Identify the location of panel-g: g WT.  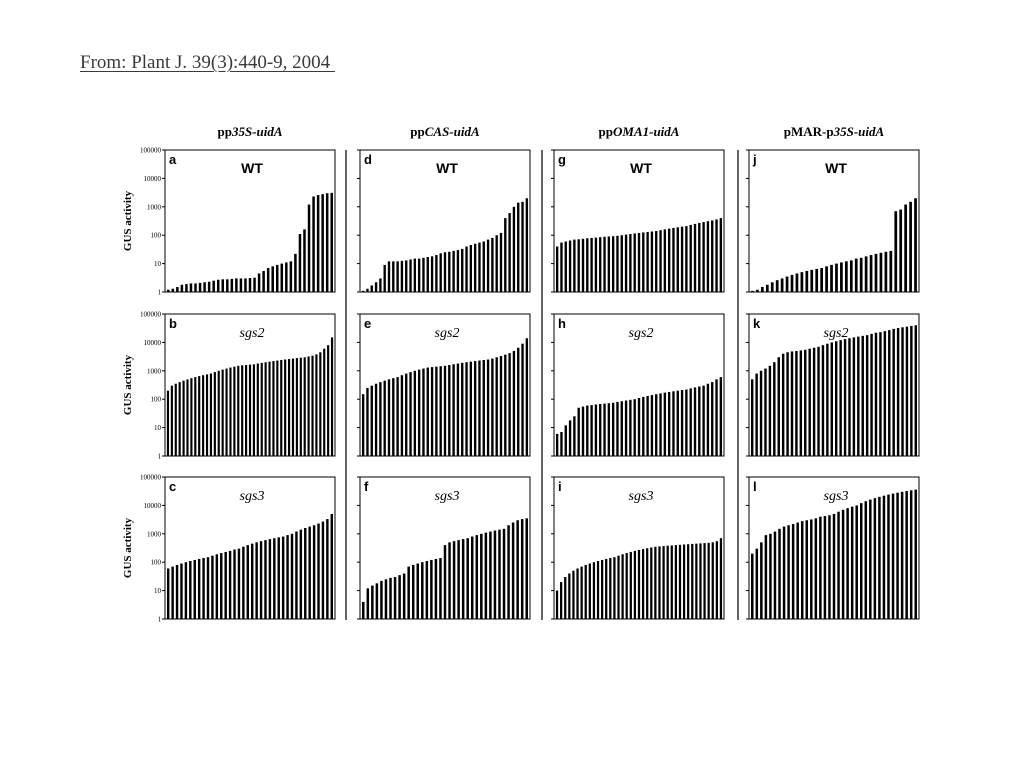
(638, 221).